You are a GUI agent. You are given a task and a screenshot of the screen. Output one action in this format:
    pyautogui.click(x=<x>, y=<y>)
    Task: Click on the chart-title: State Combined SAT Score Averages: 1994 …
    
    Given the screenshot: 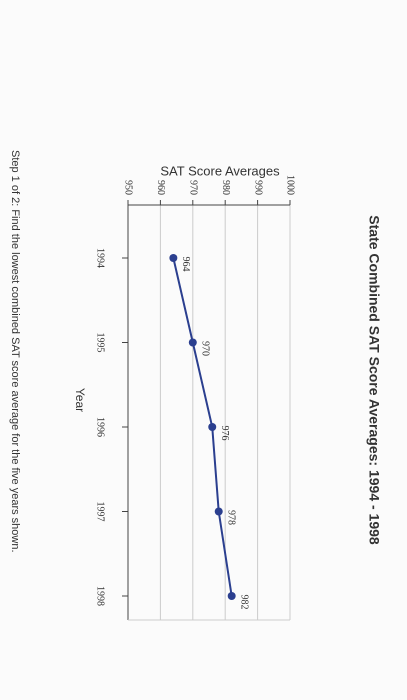 What is the action you would take?
    pyautogui.click(x=374, y=380)
    